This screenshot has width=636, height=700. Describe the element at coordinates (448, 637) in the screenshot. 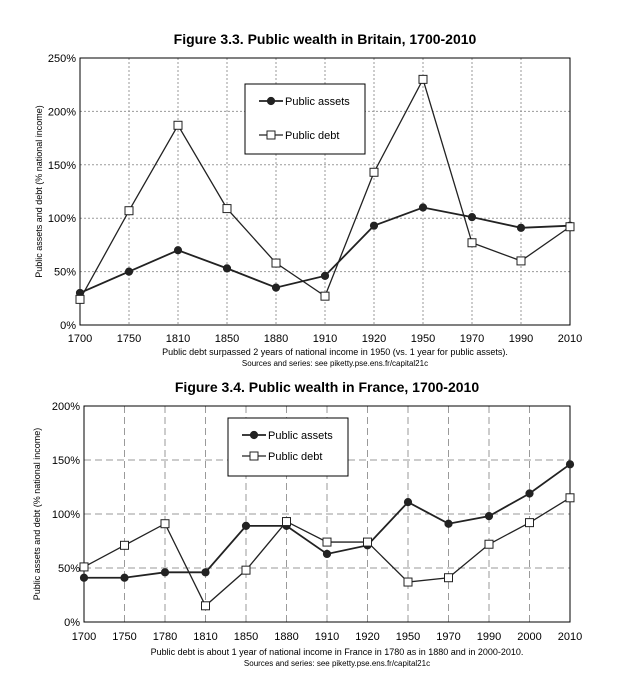

I see `x-tick-label: 1970` at that location.